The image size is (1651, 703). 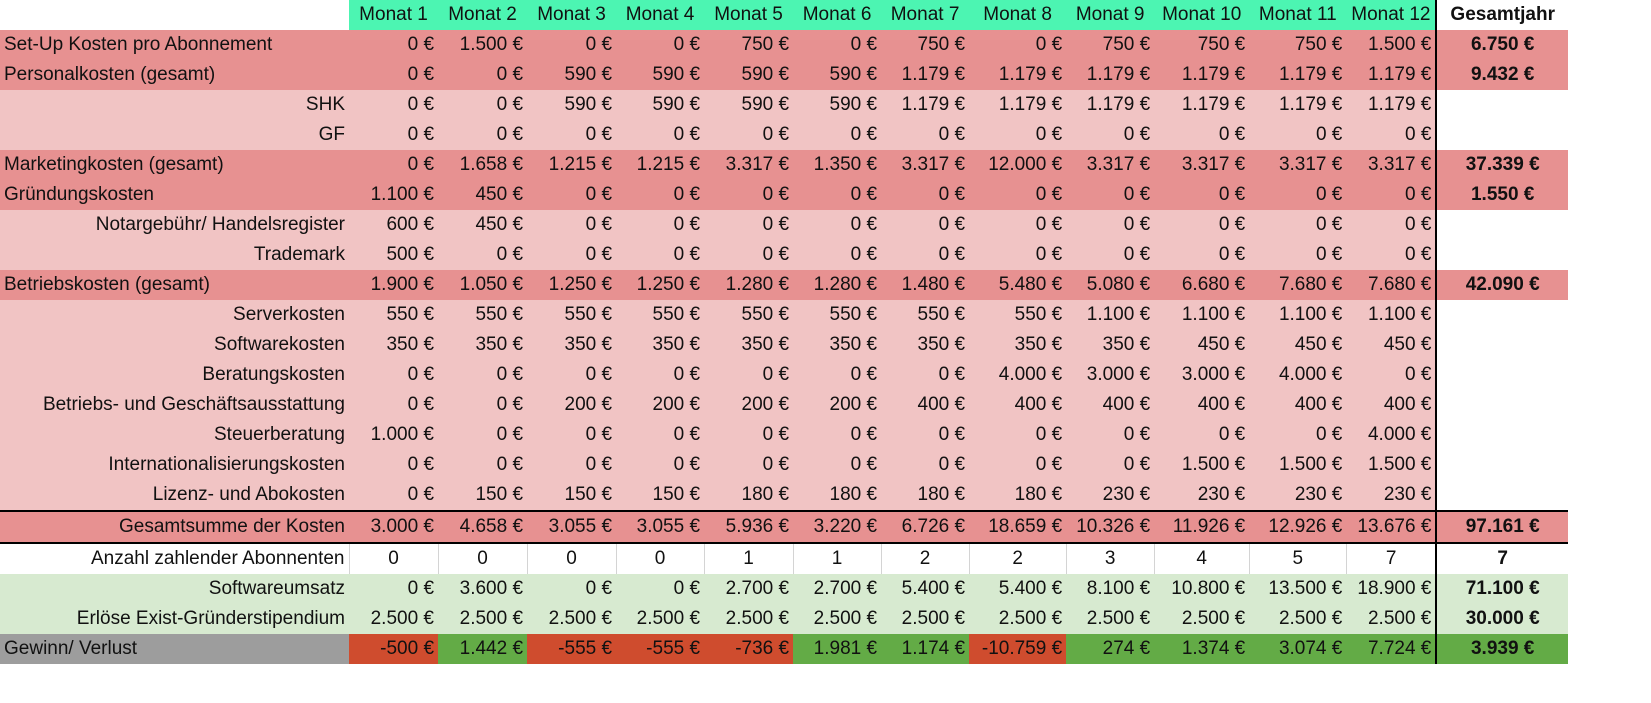 I want to click on value-cell: 10.800 €, so click(x=1202, y=589).